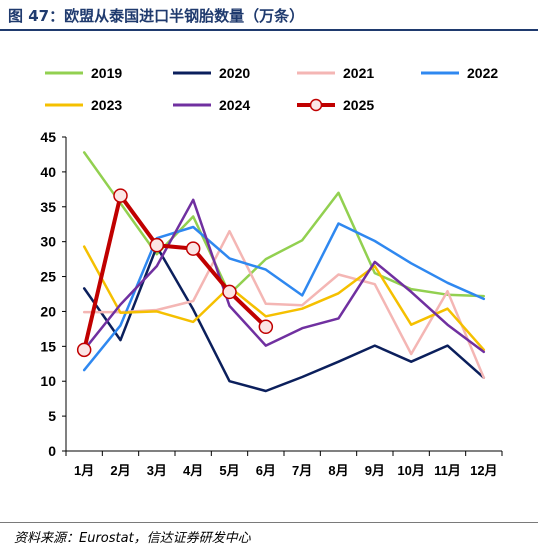  What do you see at coordinates (234, 73) in the screenshot?
I see `legend-label-2020: 2020` at bounding box center [234, 73].